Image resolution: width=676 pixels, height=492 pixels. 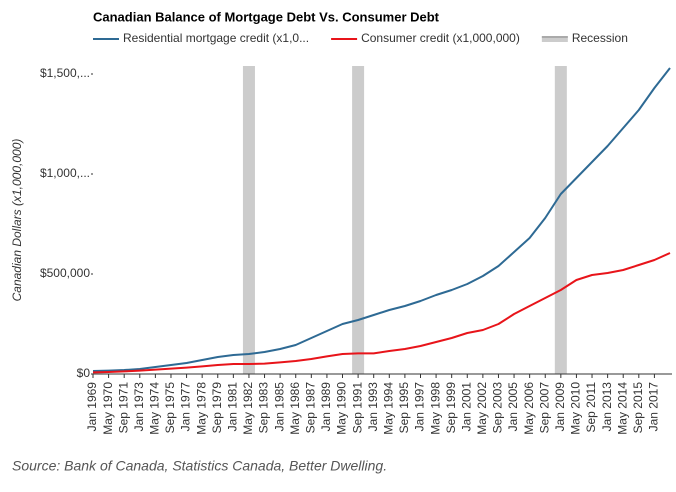 I want to click on x-tick-label: Jan 2001, so click(x=466, y=407).